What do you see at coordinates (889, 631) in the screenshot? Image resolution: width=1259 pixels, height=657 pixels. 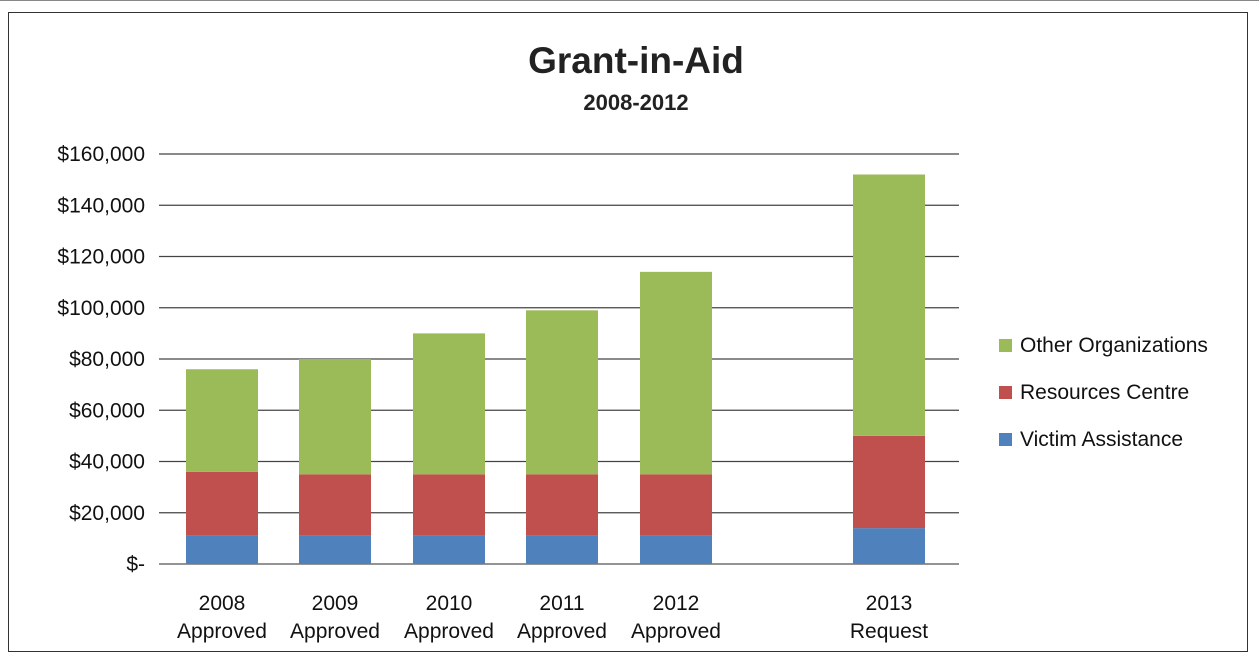 I see `x-tick-label: Request` at bounding box center [889, 631].